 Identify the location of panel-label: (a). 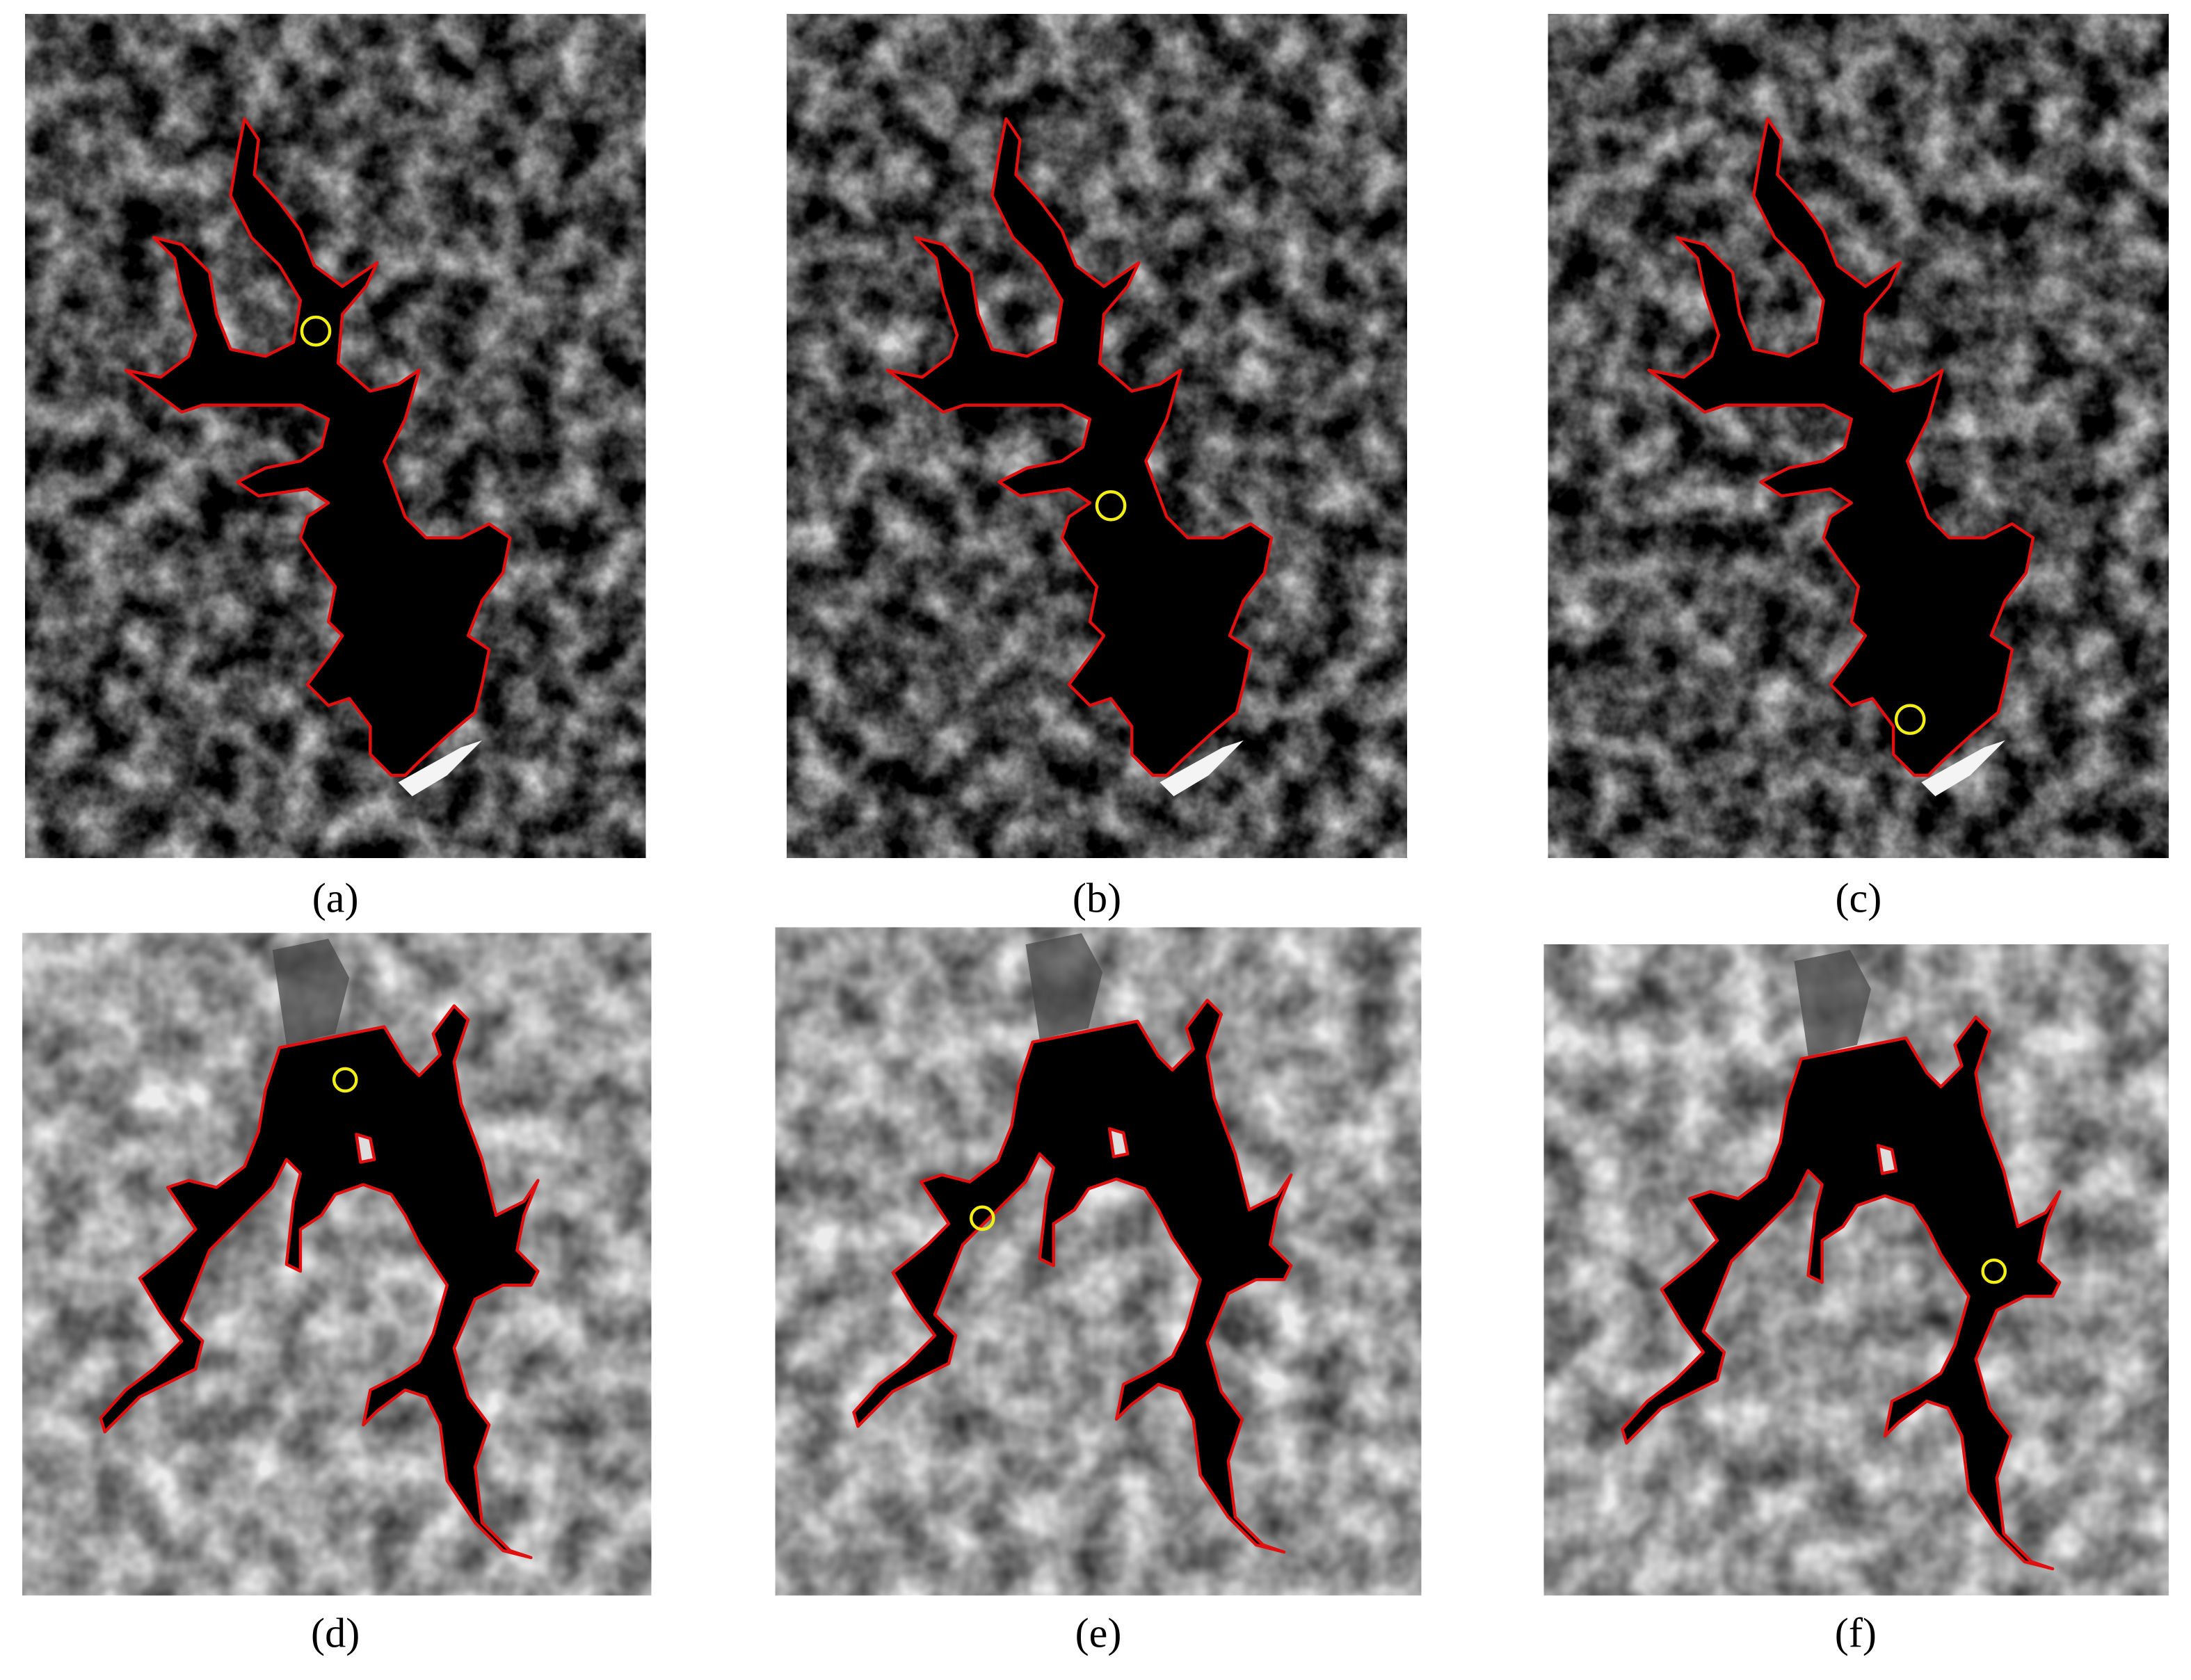
(336, 898).